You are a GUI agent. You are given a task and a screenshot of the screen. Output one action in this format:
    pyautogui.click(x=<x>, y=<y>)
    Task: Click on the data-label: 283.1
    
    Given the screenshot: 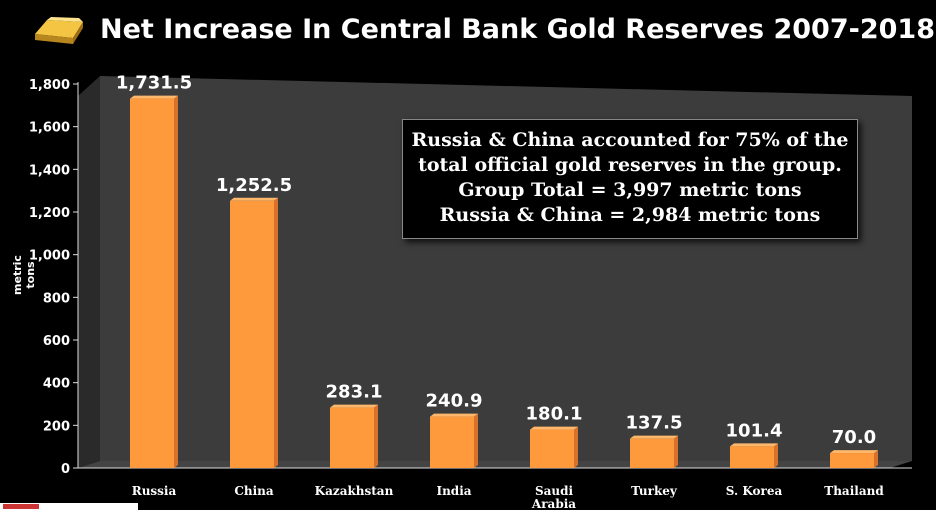 What is the action you would take?
    pyautogui.click(x=354, y=392)
    